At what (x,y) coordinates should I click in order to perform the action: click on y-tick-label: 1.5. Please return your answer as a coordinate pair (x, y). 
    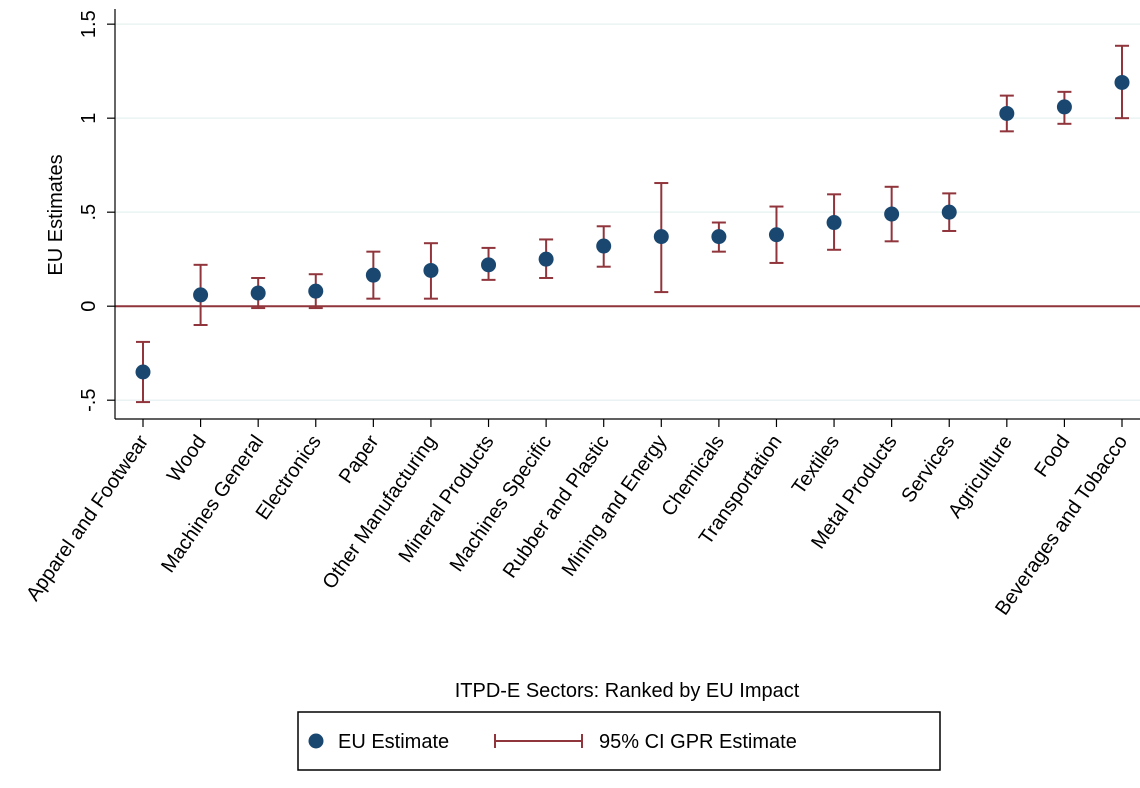
    Looking at the image, I should click on (89, 24).